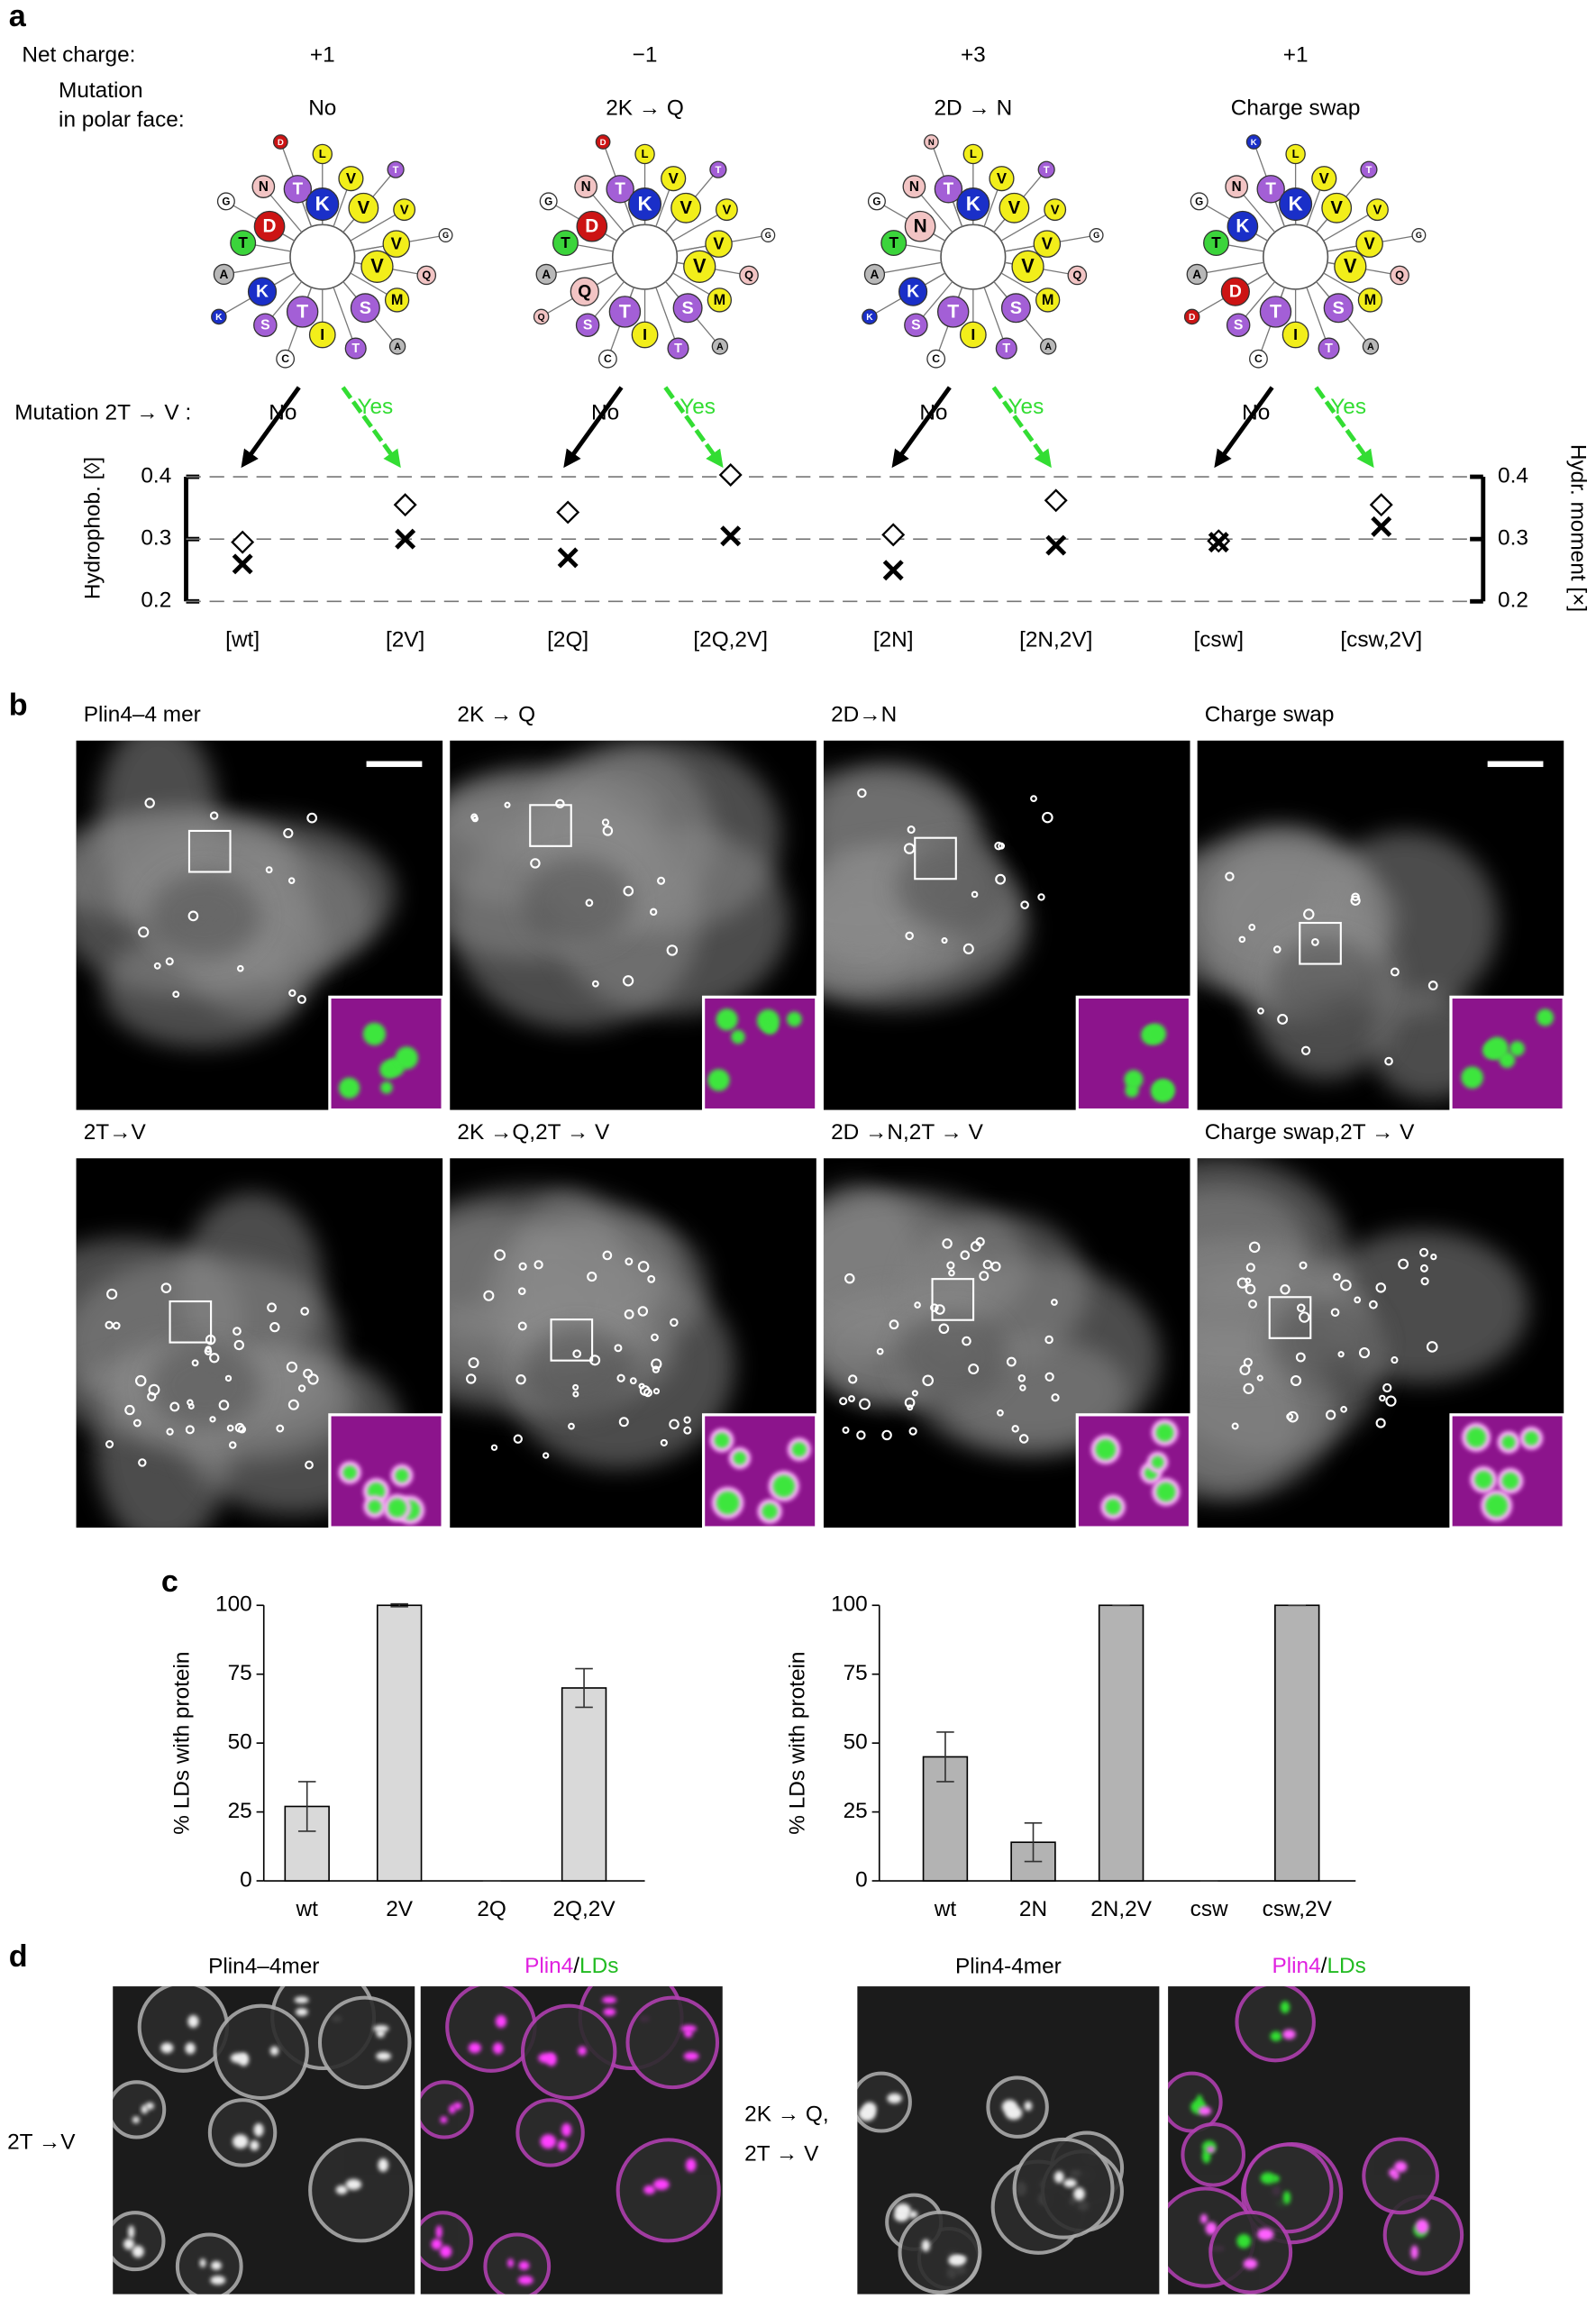 This screenshot has width=1596, height=2299. I want to click on panel-label: b, so click(18, 705).